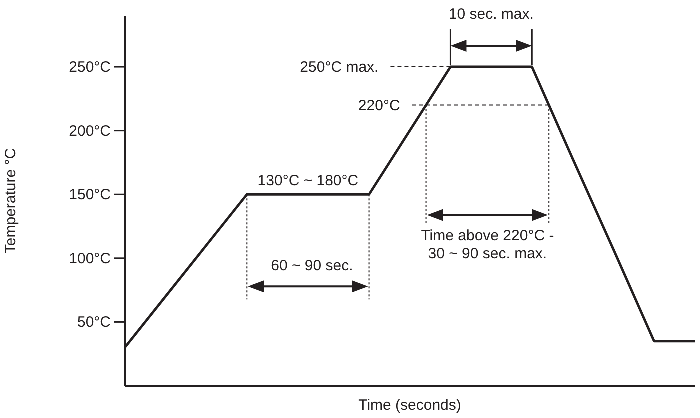 Image resolution: width=700 pixels, height=418 pixels. I want to click on y-tick-label: 50°C, so click(94, 323).